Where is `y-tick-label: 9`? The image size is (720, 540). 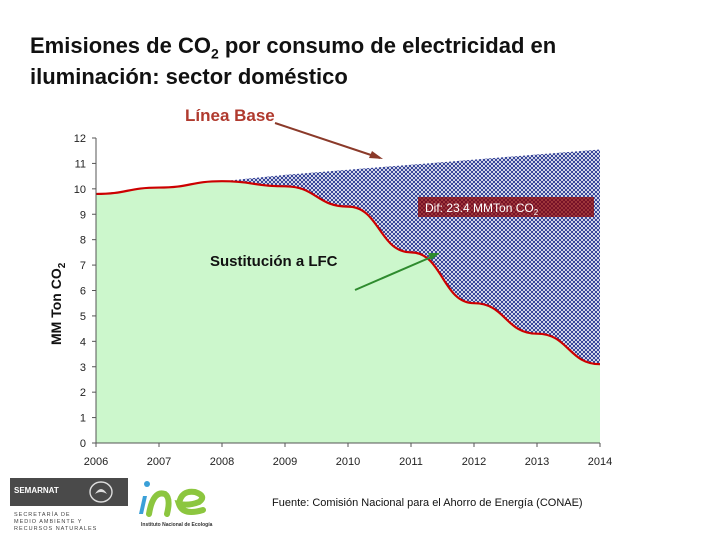
y-tick-label: 9 is located at coordinates (83, 215).